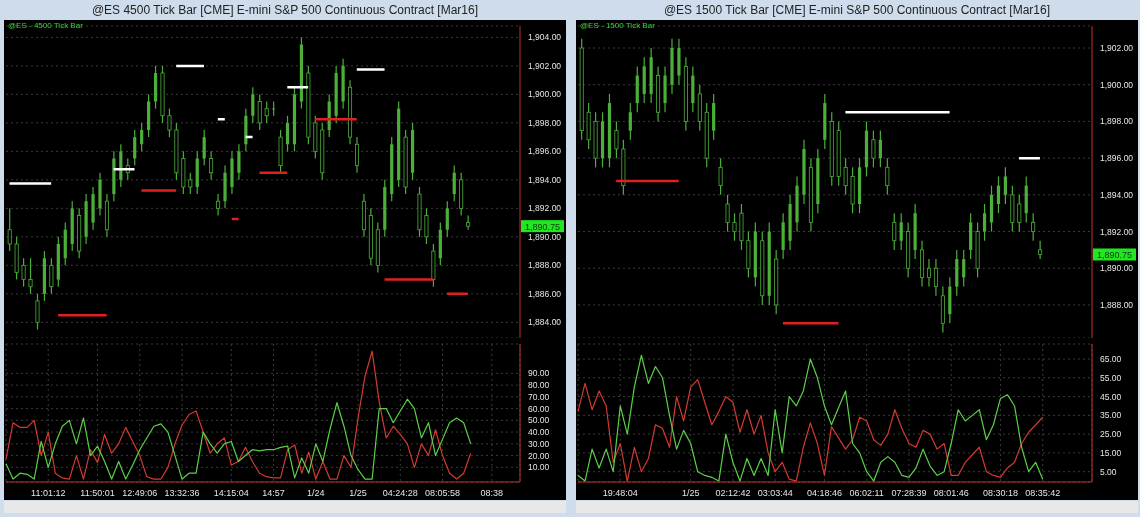 The width and height of the screenshot is (1140, 517). I want to click on y-tick-label: 30.00, so click(539, 443).